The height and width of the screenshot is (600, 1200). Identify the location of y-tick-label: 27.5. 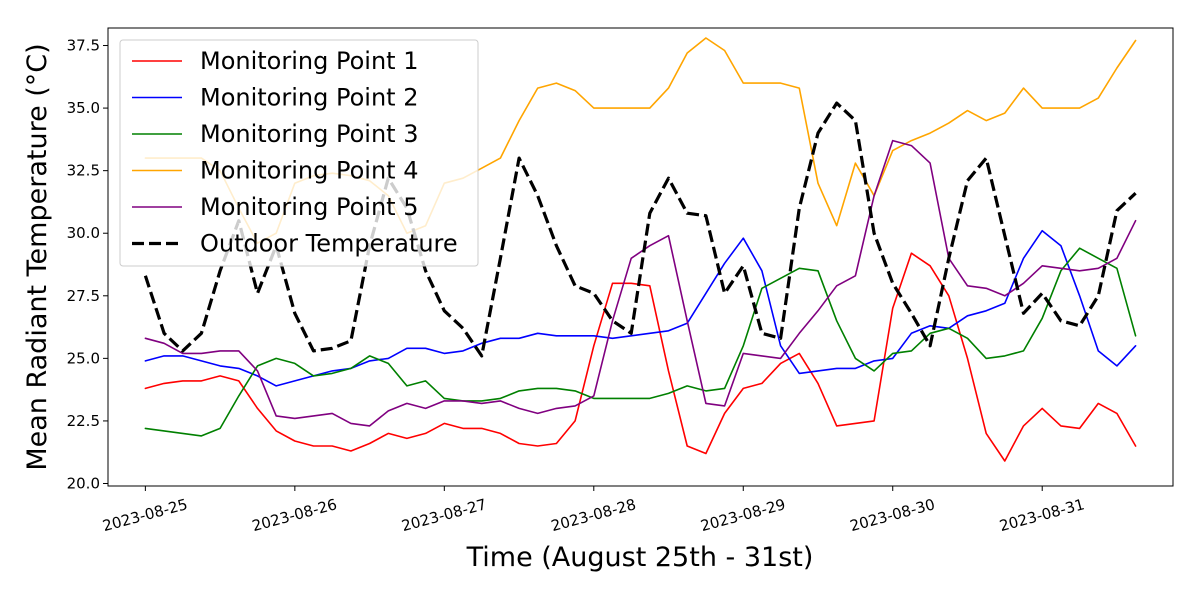
(83, 296).